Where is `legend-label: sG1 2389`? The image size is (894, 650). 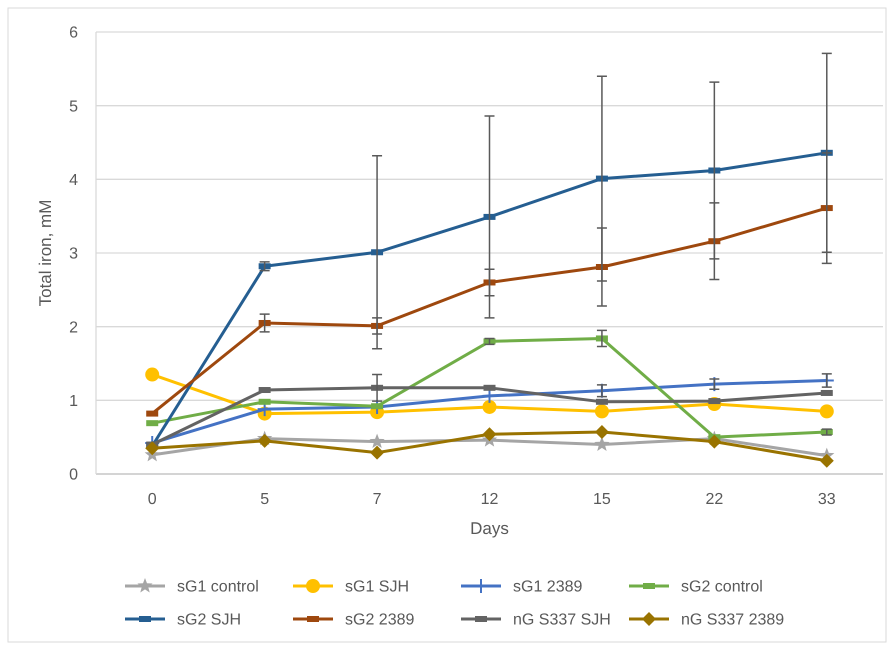 legend-label: sG1 2389 is located at coordinates (547, 587).